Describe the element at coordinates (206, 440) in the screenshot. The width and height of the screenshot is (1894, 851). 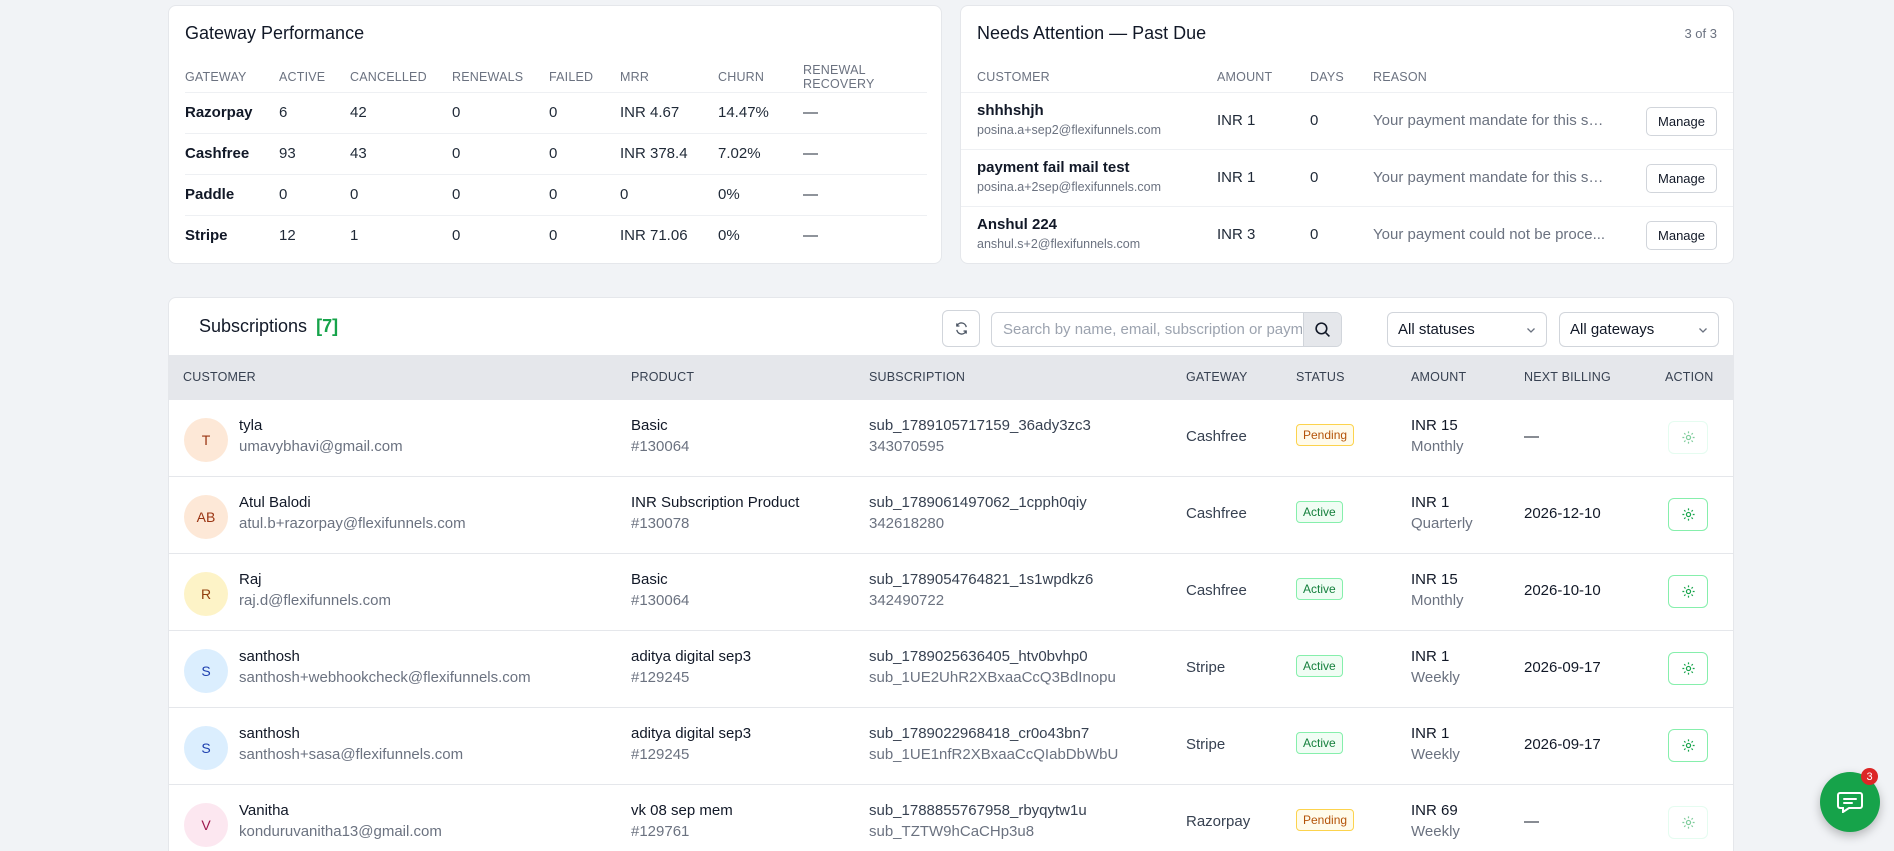
I see `avatar: T` at that location.